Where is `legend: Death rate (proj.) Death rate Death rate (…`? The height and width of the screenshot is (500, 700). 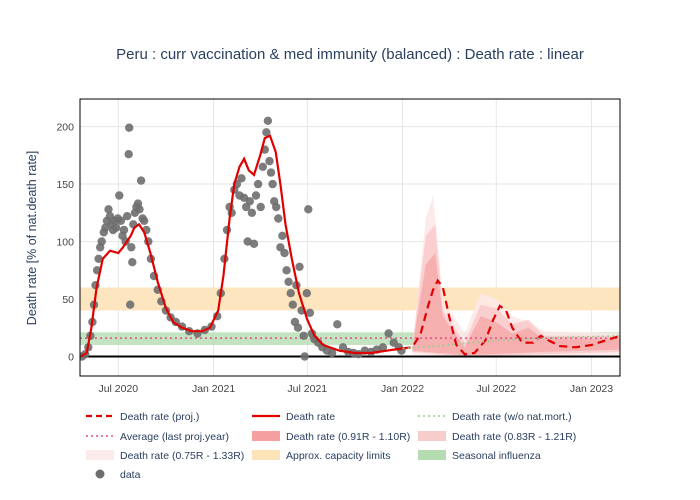 legend: Death rate (proj.) Death rate Death rate (… is located at coordinates (331, 446).